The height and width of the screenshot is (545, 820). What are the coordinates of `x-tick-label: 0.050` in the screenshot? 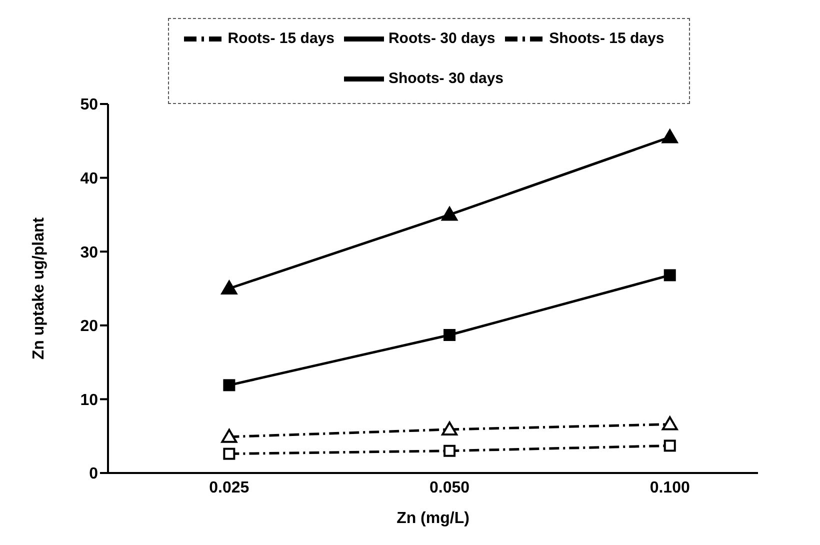 It's located at (450, 487).